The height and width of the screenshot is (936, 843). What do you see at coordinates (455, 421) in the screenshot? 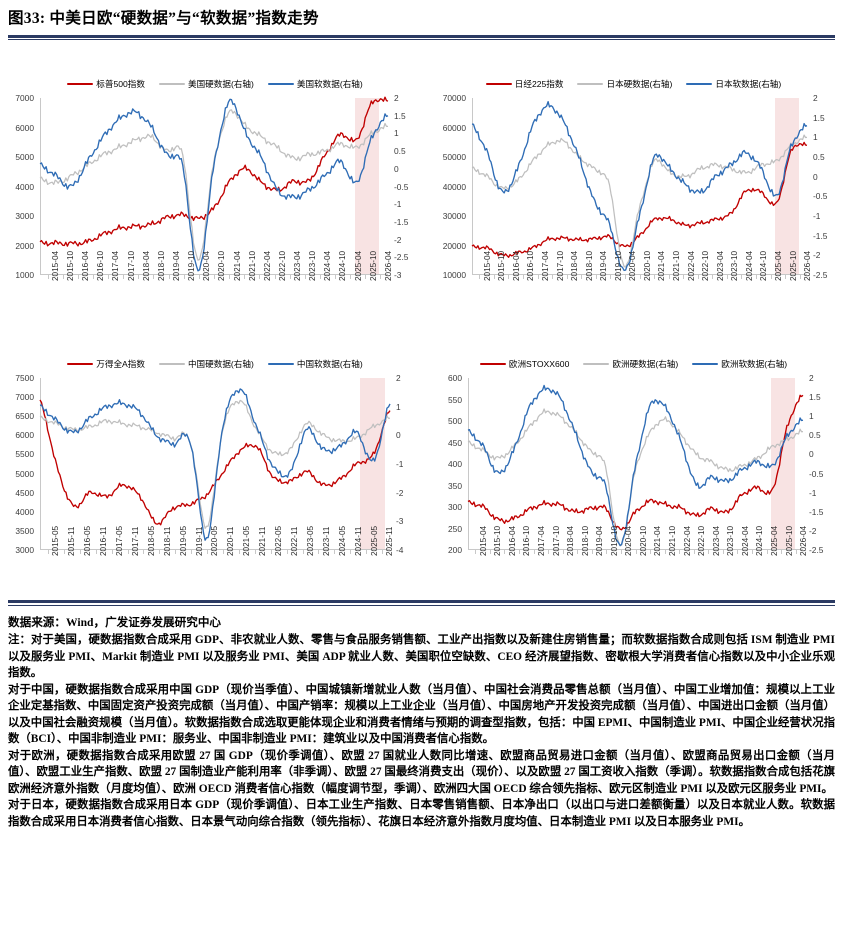
I see `y-axis-left-tick-label: 500` at bounding box center [455, 421].